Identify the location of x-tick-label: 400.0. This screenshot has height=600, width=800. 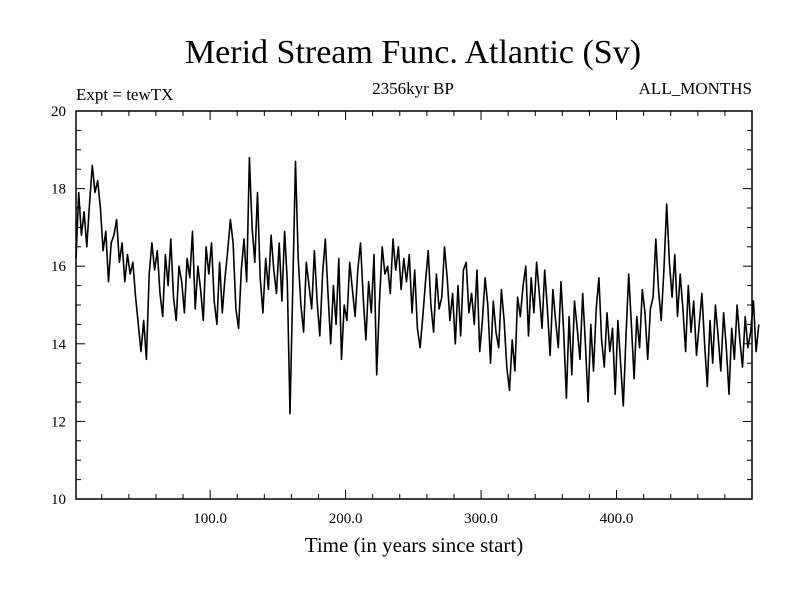
(617, 519).